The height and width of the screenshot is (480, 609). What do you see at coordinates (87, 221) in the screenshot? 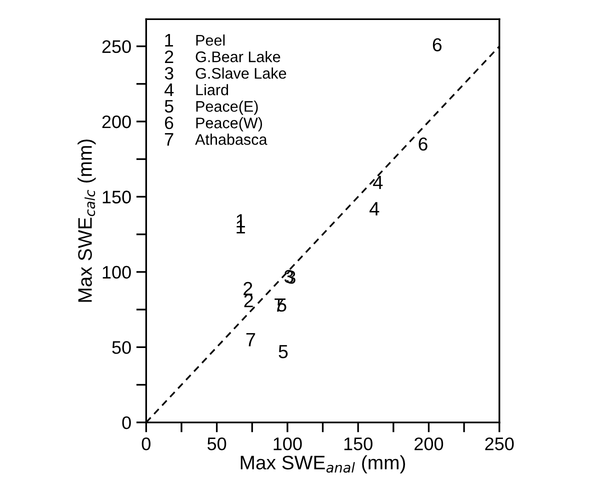
I see `y-axis-title: Max SWE$_{calc}$ (mm)` at bounding box center [87, 221].